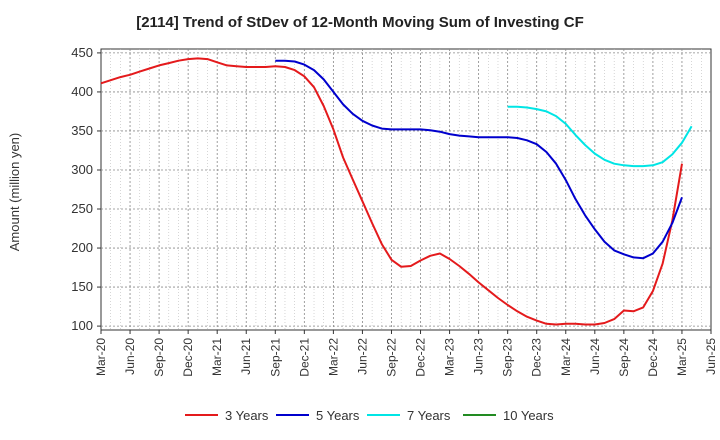  Describe the element at coordinates (82, 52) in the screenshot. I see `y-tick-label: 450` at that location.